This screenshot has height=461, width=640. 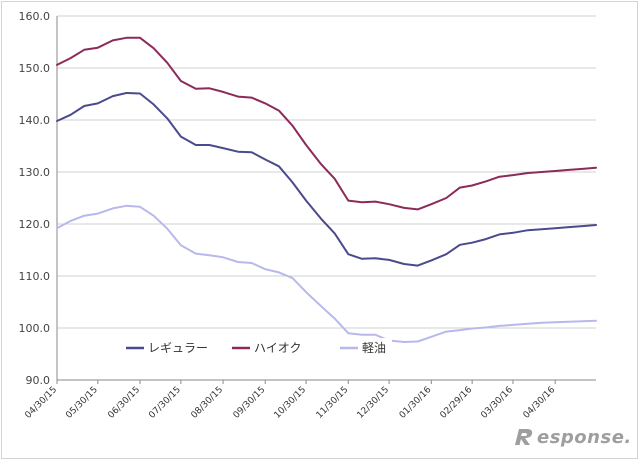 What do you see at coordinates (165, 403) in the screenshot?
I see `x-tick-label: 07/30/15` at bounding box center [165, 403].